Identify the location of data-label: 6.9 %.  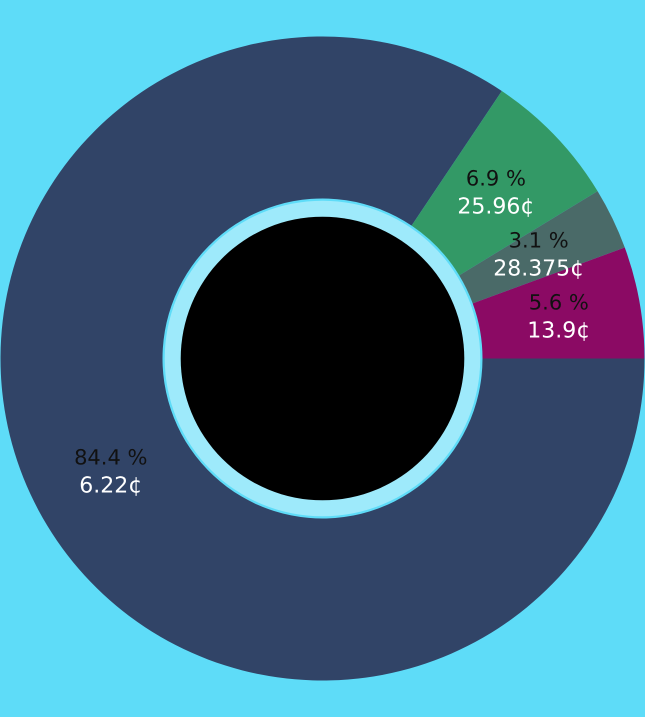
(496, 178).